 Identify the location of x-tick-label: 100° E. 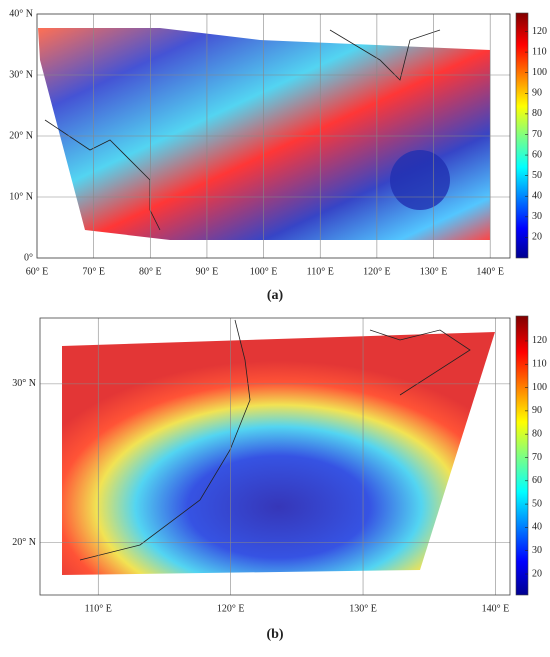
(264, 271).